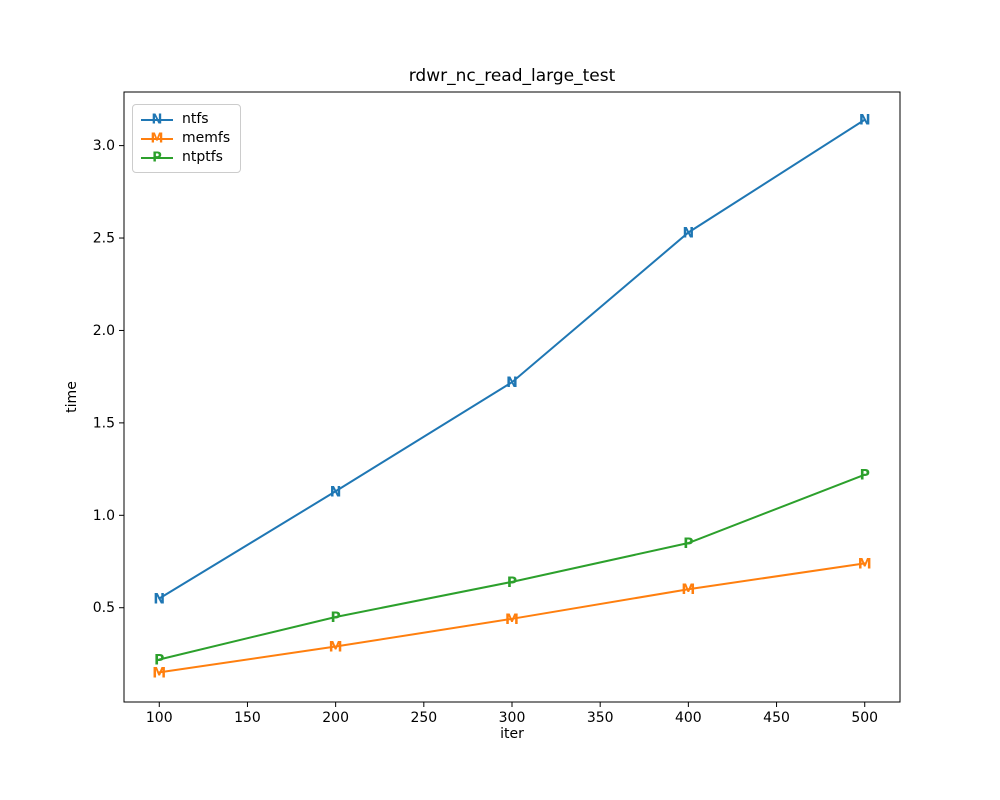 This screenshot has height=800, width=1000. I want to click on y-tick-label-2: 2.0, so click(104, 331).